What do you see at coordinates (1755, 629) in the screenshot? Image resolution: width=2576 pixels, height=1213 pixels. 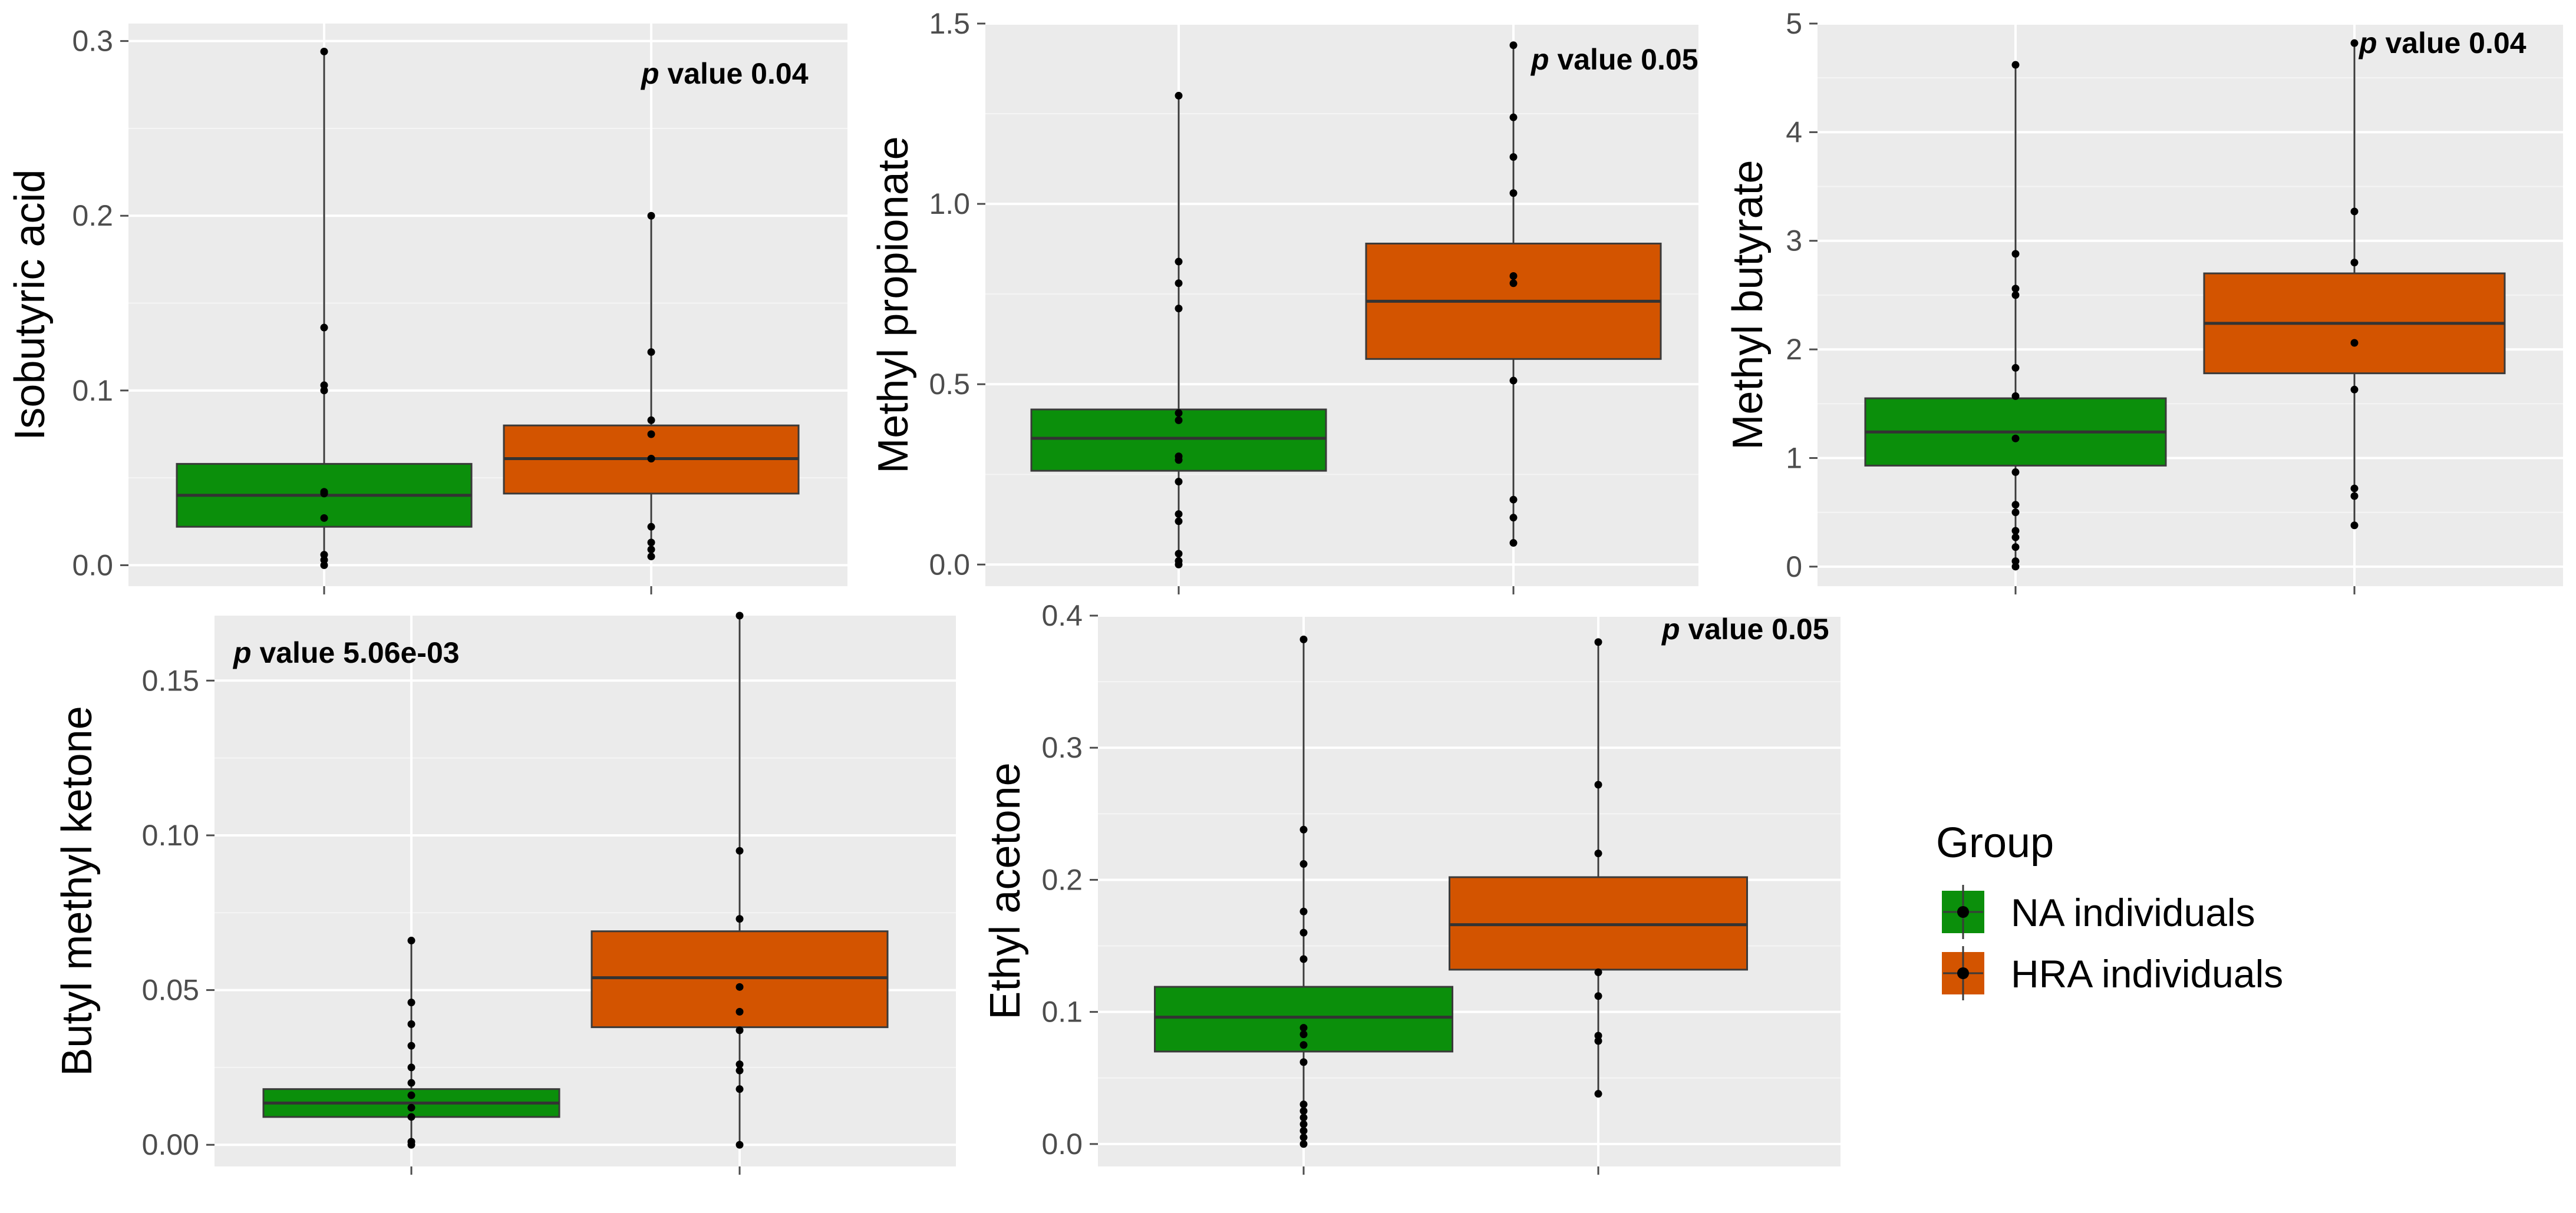 I see `p-value-text: value 0.05` at bounding box center [1755, 629].